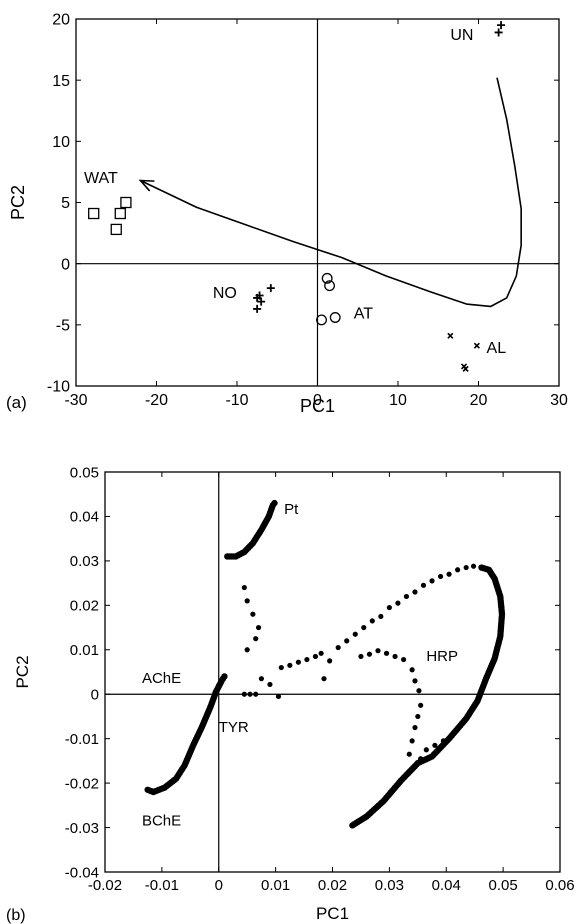 This screenshot has height=924, width=581. Describe the element at coordinates (236, 400) in the screenshot. I see `x-tick-label: -10` at that location.